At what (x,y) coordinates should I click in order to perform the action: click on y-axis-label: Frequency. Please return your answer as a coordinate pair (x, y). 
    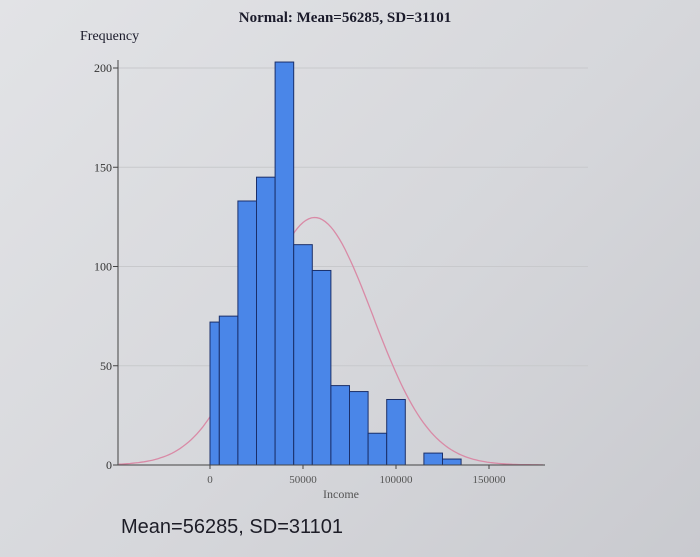
    Looking at the image, I should click on (109, 36).